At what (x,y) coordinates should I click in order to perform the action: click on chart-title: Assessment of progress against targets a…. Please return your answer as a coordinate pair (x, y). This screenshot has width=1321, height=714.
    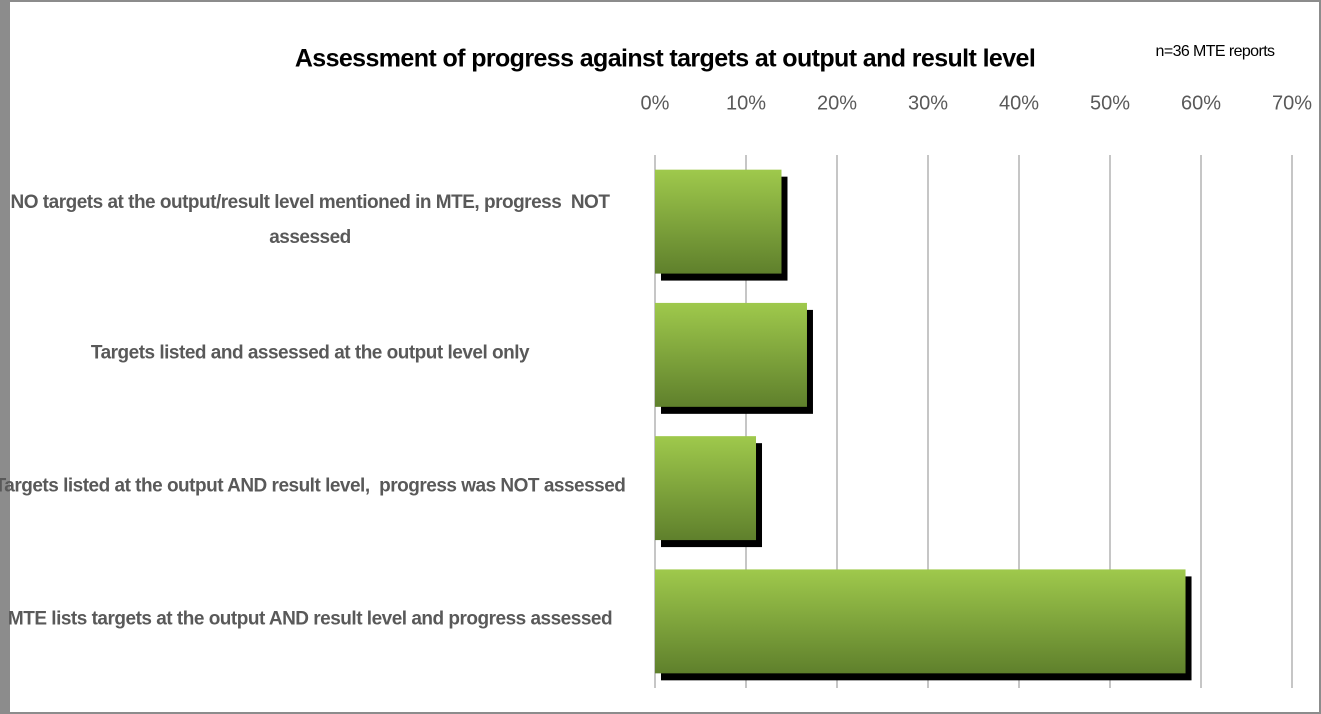
    Looking at the image, I should click on (665, 59).